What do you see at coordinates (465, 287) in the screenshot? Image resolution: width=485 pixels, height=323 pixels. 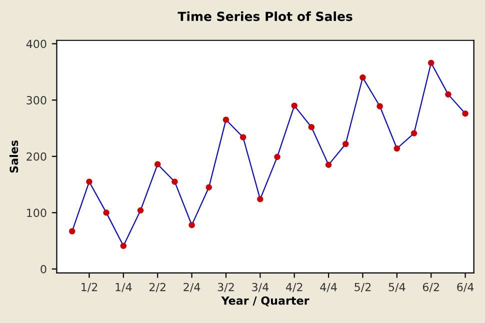 I see `x-tick-label: 6/4` at bounding box center [465, 287].